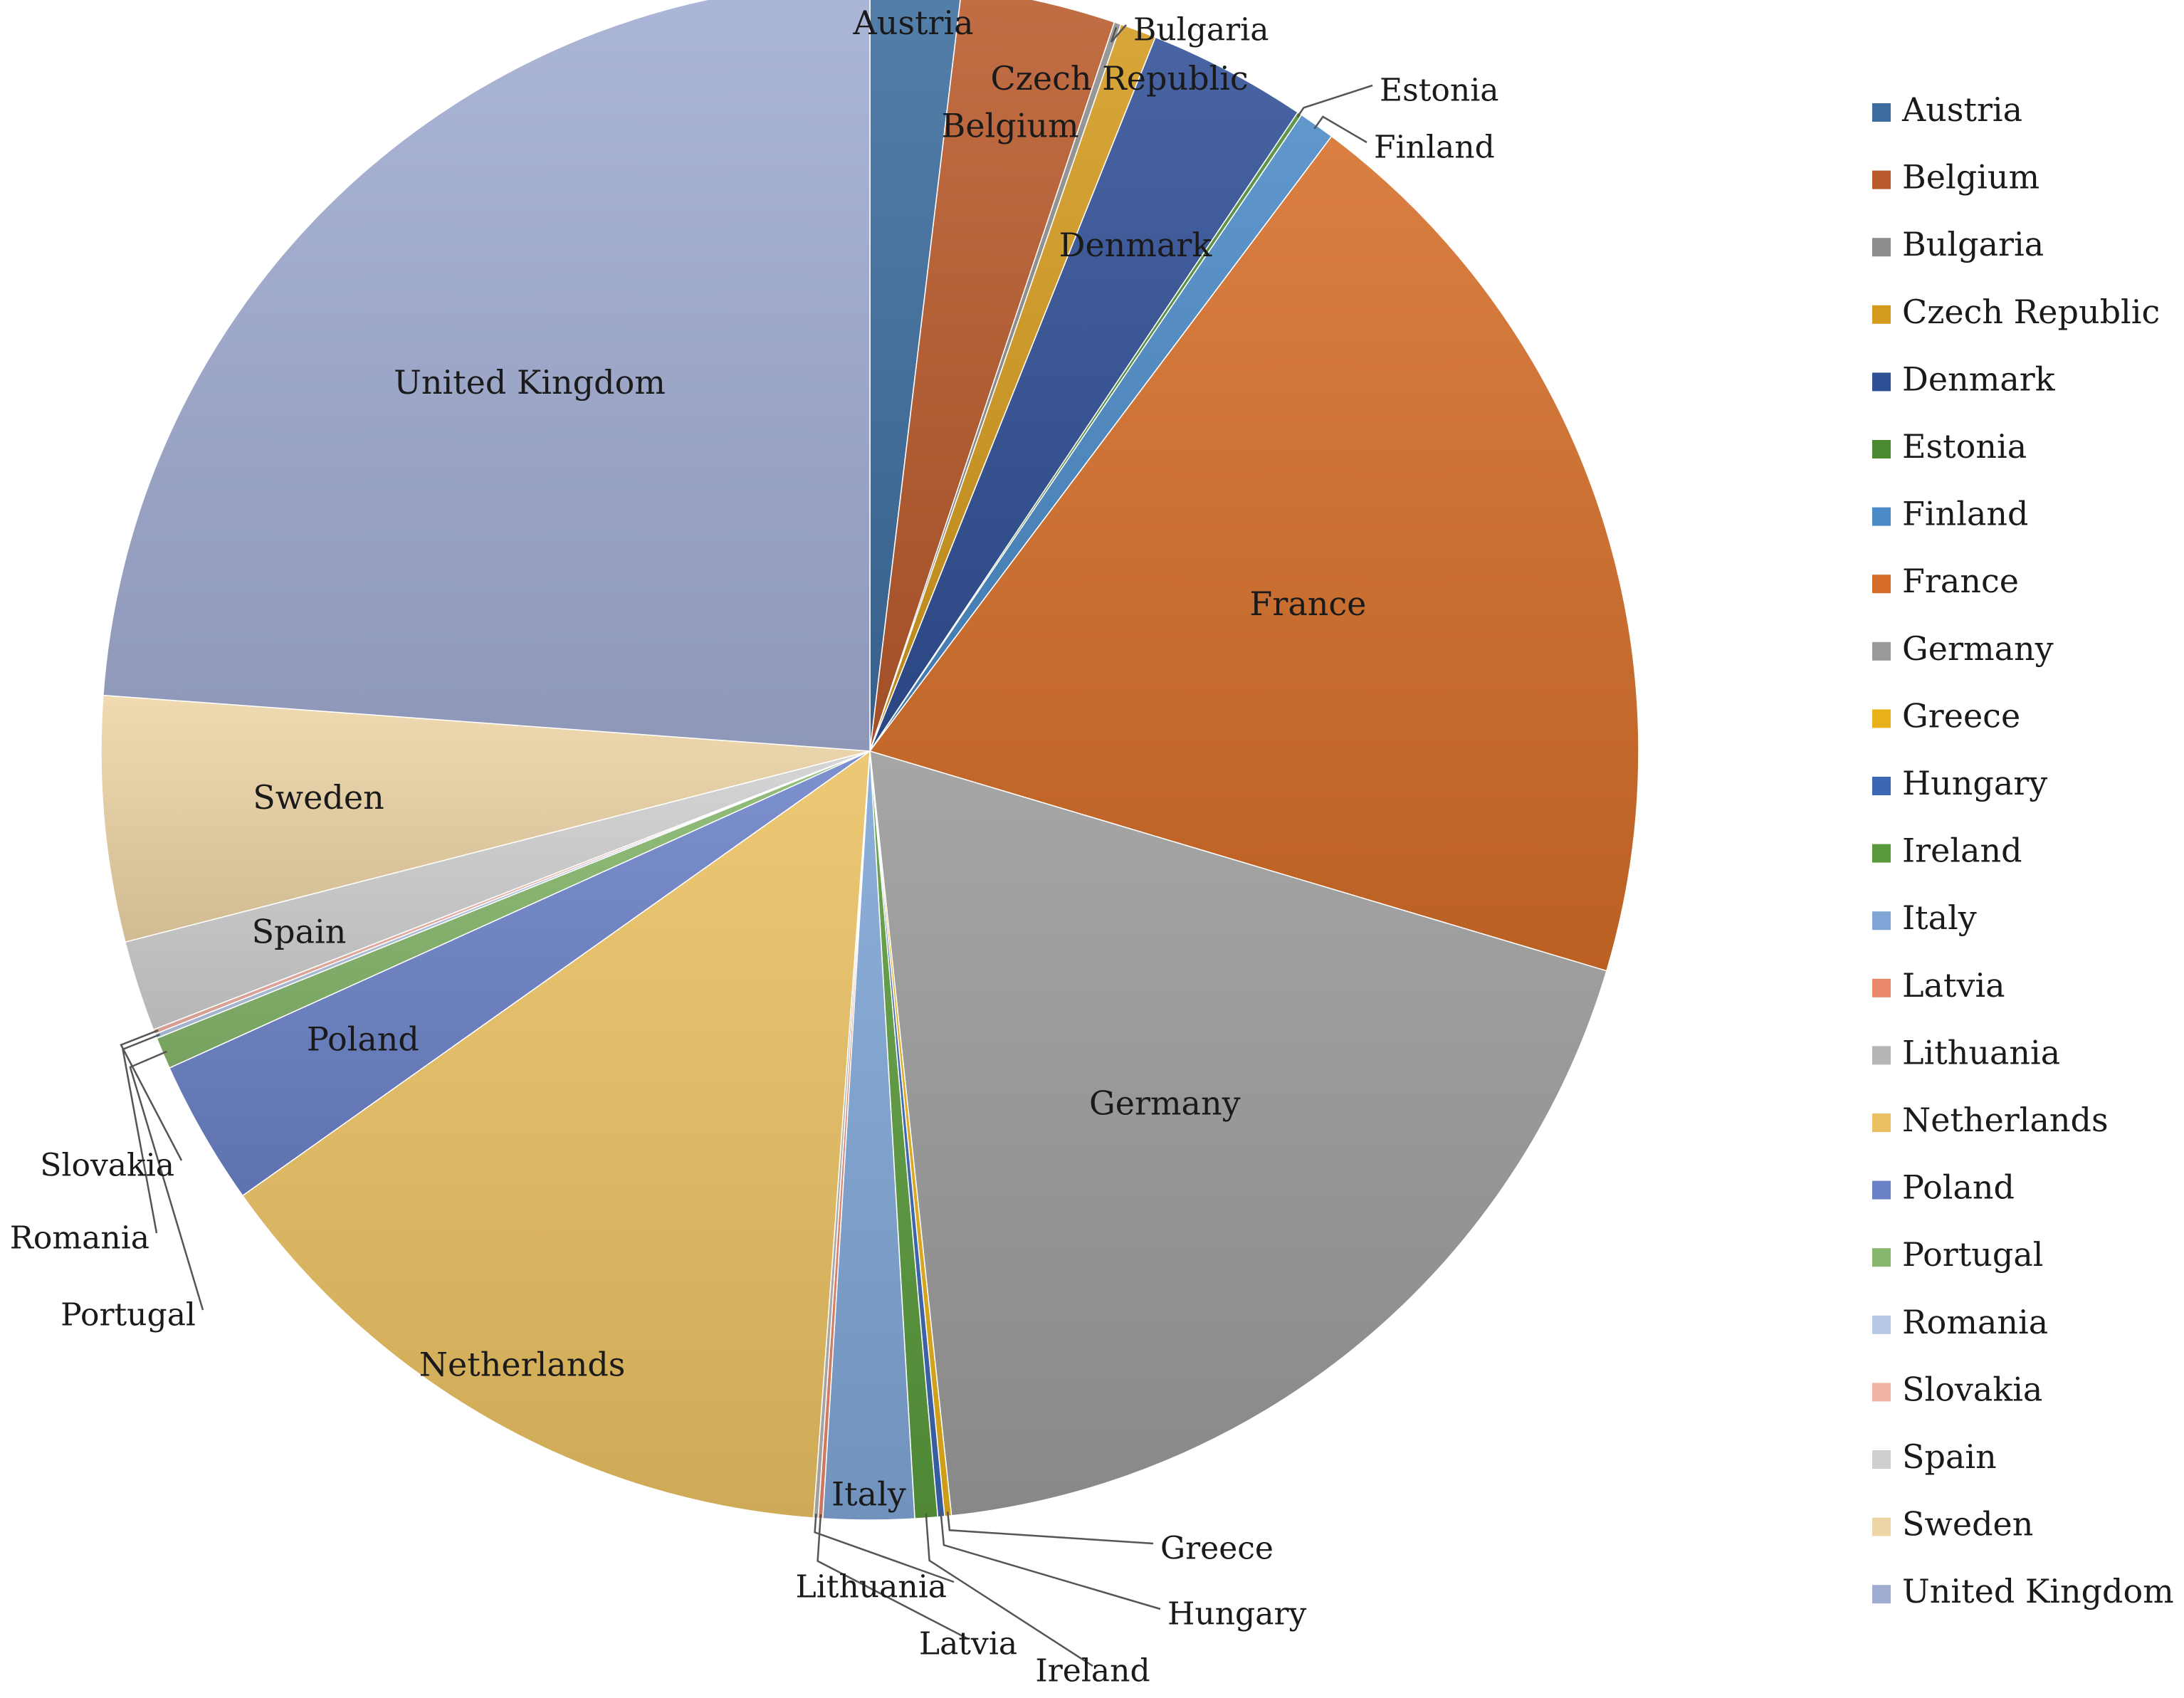 The width and height of the screenshot is (2184, 1698). What do you see at coordinates (485, 818) in the screenshot?
I see `pie-slice-sweden` at bounding box center [485, 818].